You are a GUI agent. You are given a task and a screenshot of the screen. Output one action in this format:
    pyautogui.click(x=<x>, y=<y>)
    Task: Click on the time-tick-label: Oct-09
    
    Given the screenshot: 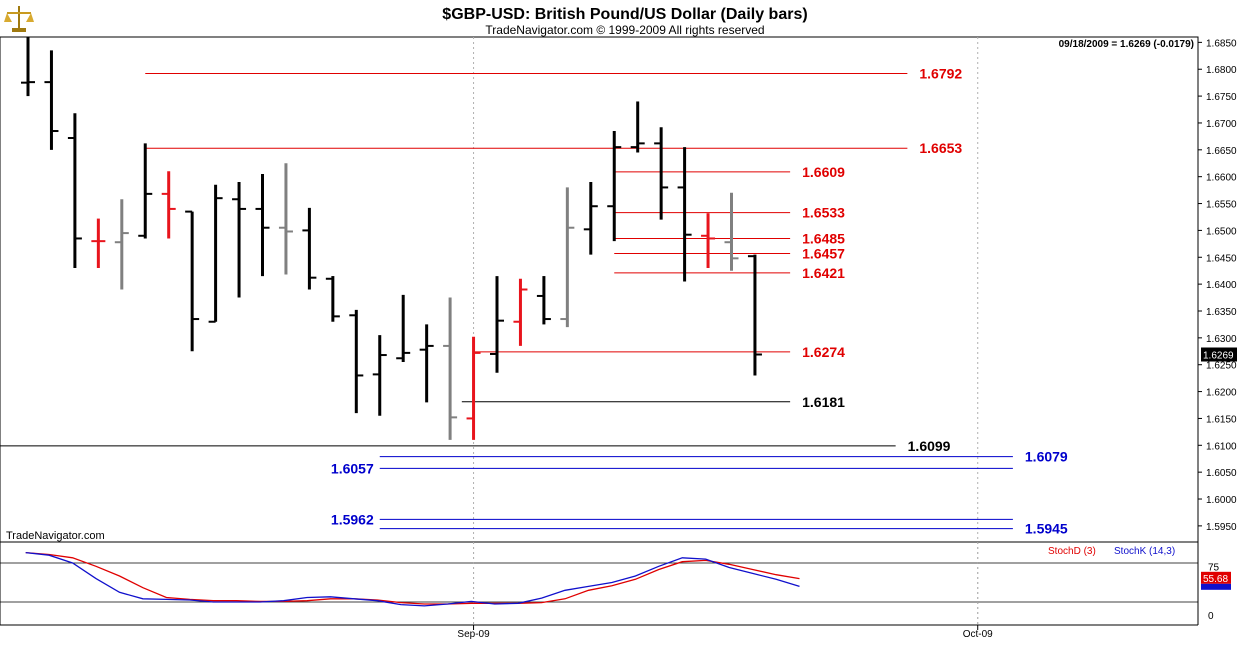 What is the action you would take?
    pyautogui.click(x=978, y=634)
    